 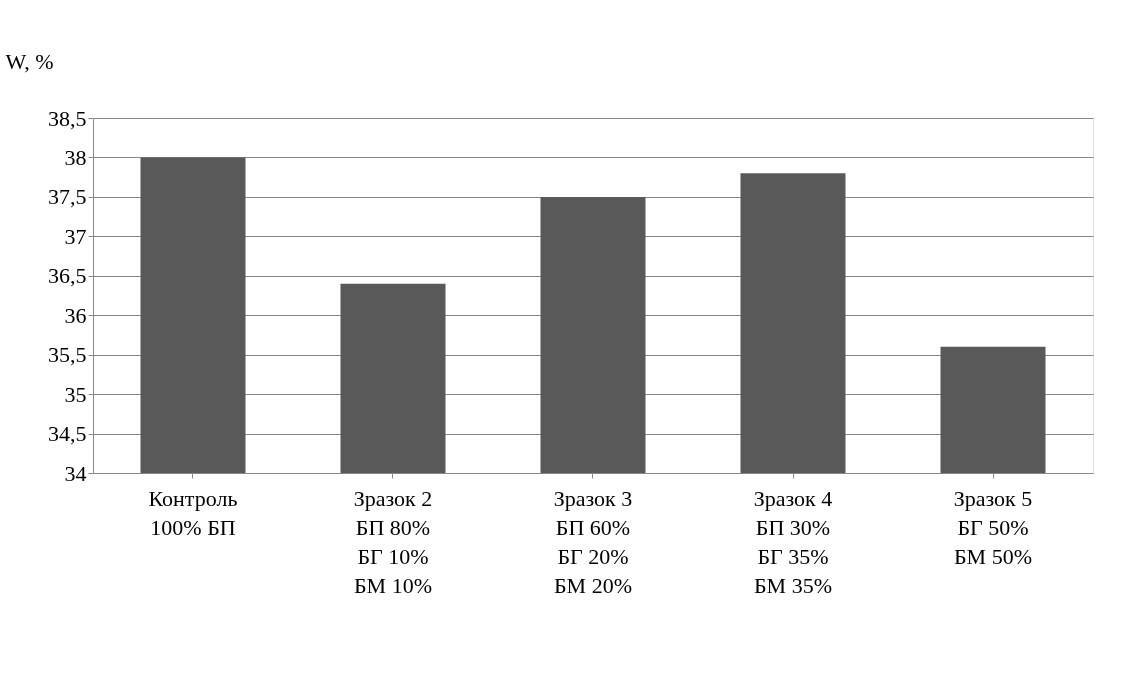 I want to click on y-tick-label: 34,5, so click(x=67, y=434).